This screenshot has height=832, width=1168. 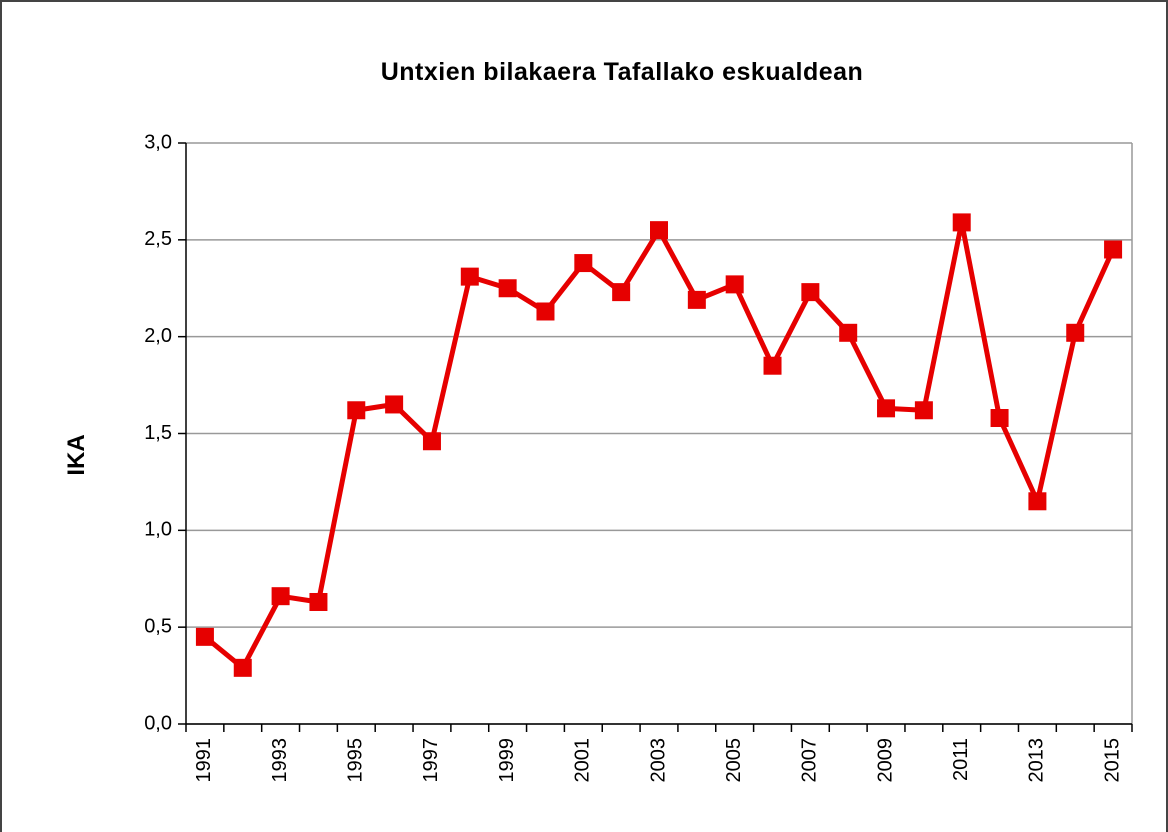 I want to click on x-tick-label: 1999, so click(x=507, y=760).